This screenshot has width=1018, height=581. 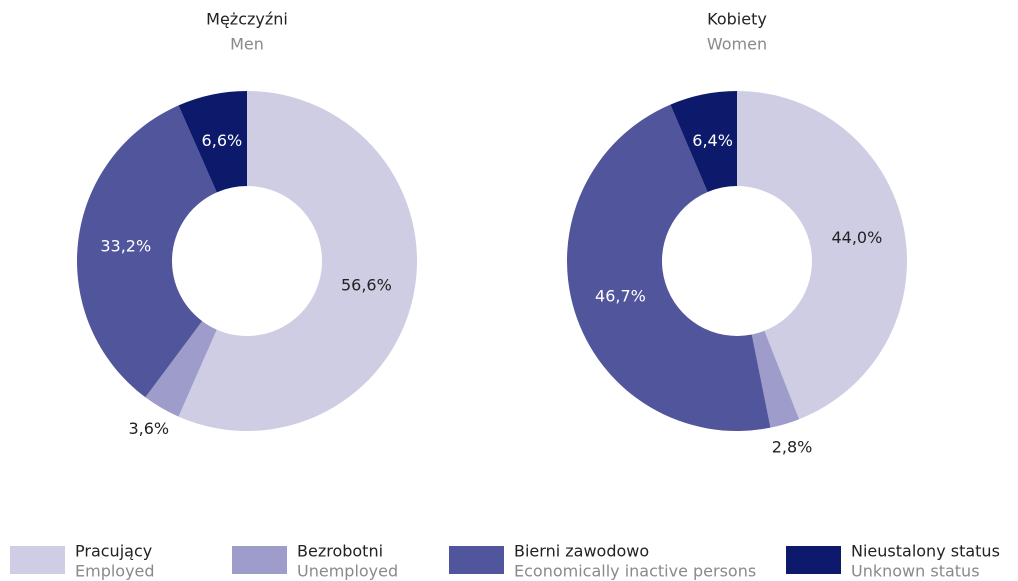 What do you see at coordinates (125, 246) in the screenshot?
I see `data-label: 33,2%` at bounding box center [125, 246].